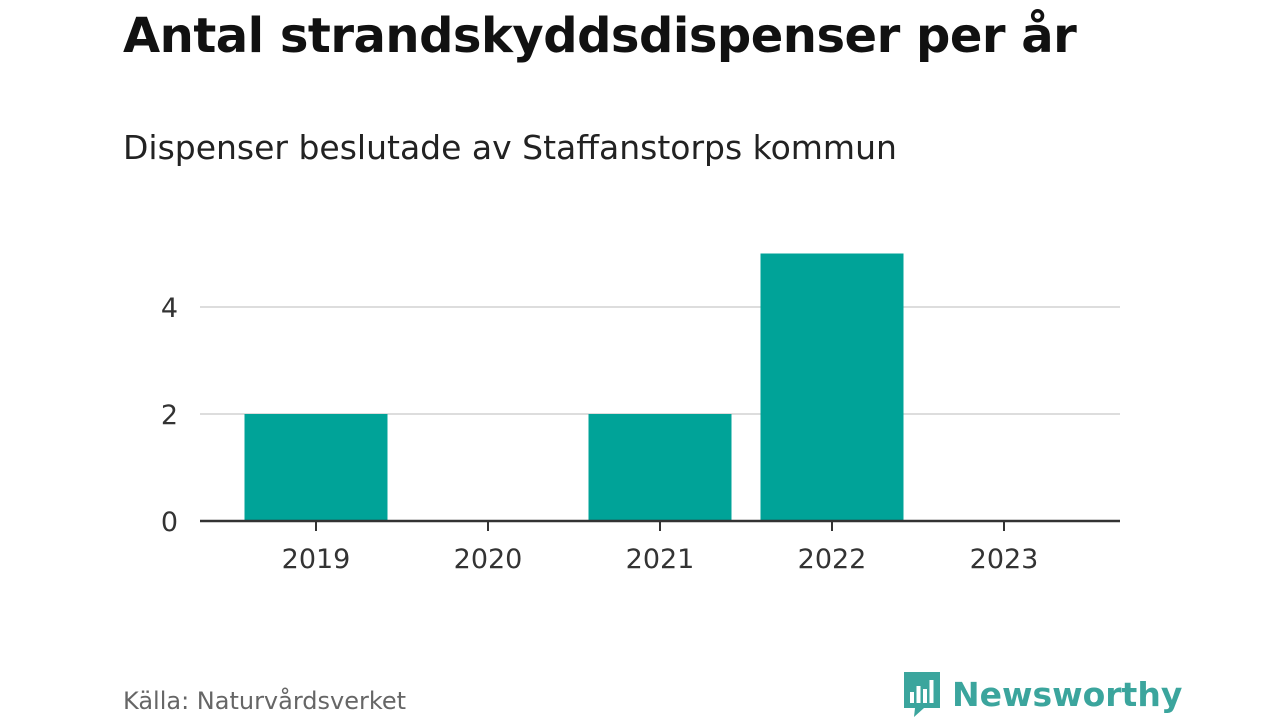  Describe the element at coordinates (265, 701) in the screenshot. I see `source-note: Källa: Naturvårdsverket` at that location.